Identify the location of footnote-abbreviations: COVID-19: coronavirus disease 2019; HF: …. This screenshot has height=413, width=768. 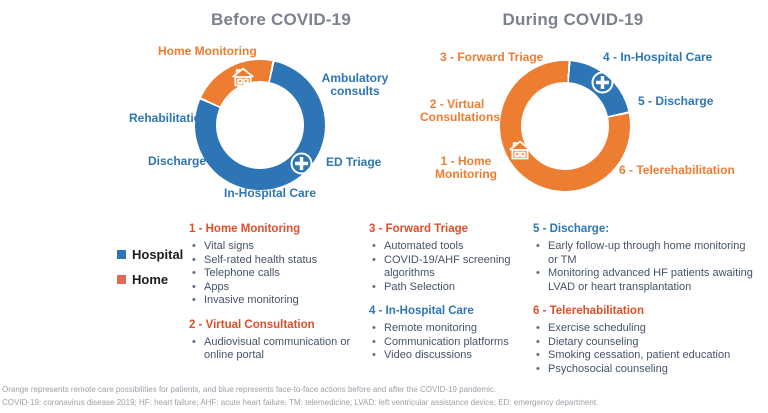
(300, 402).